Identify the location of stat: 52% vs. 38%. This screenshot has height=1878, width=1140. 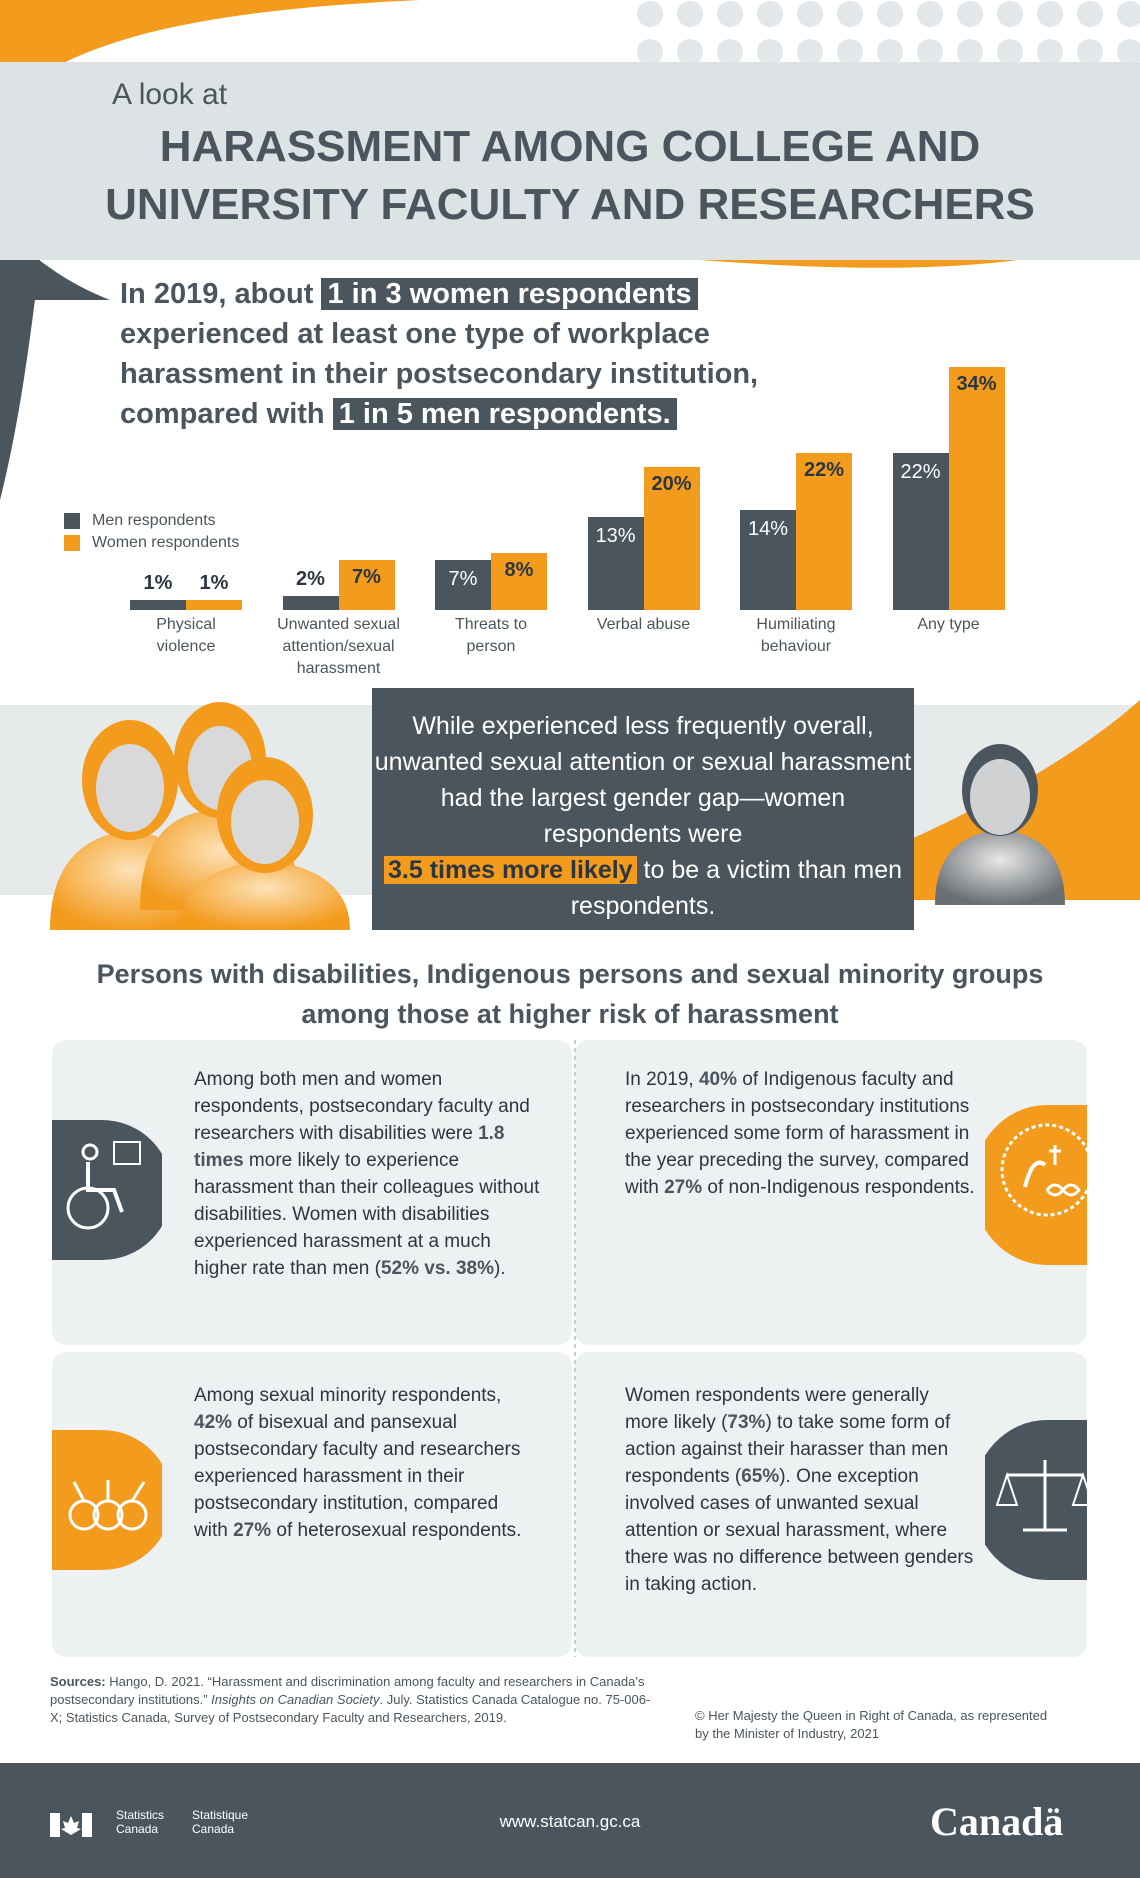
(437, 1268).